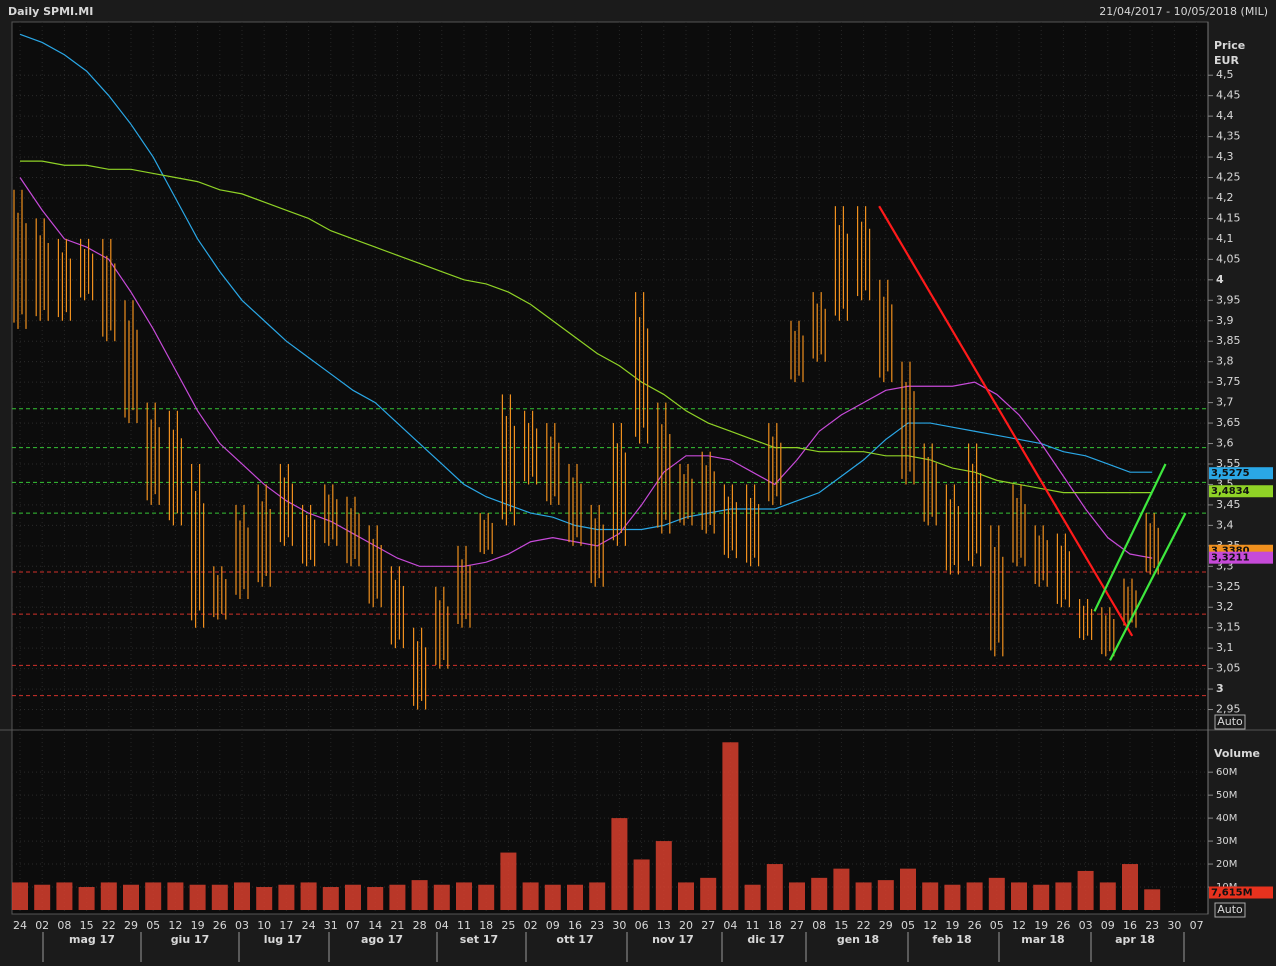 The height and width of the screenshot is (966, 1276). Describe the element at coordinates (1225, 74) in the screenshot. I see `y-tick-label: 4,5` at that location.